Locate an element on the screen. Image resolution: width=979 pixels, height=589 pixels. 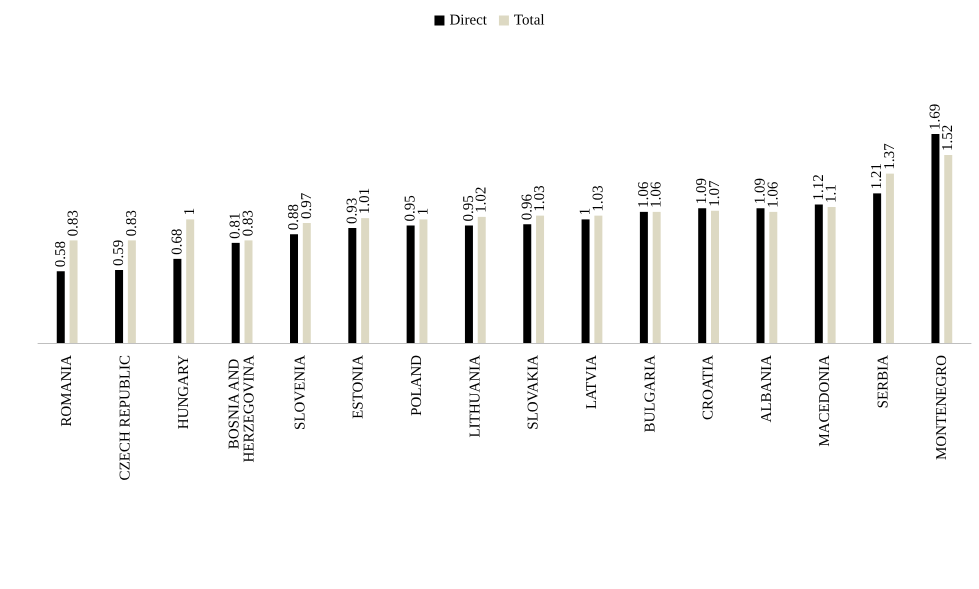
x-tick-label: CZECH REPUBLIC is located at coordinates (125, 417).